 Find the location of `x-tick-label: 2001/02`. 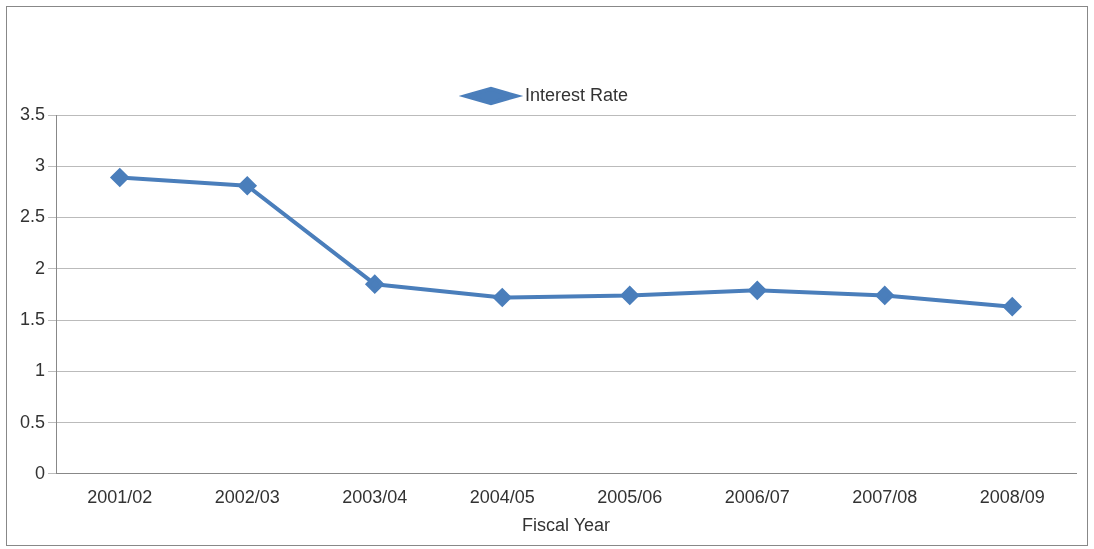

x-tick-label: 2001/02 is located at coordinates (120, 496).